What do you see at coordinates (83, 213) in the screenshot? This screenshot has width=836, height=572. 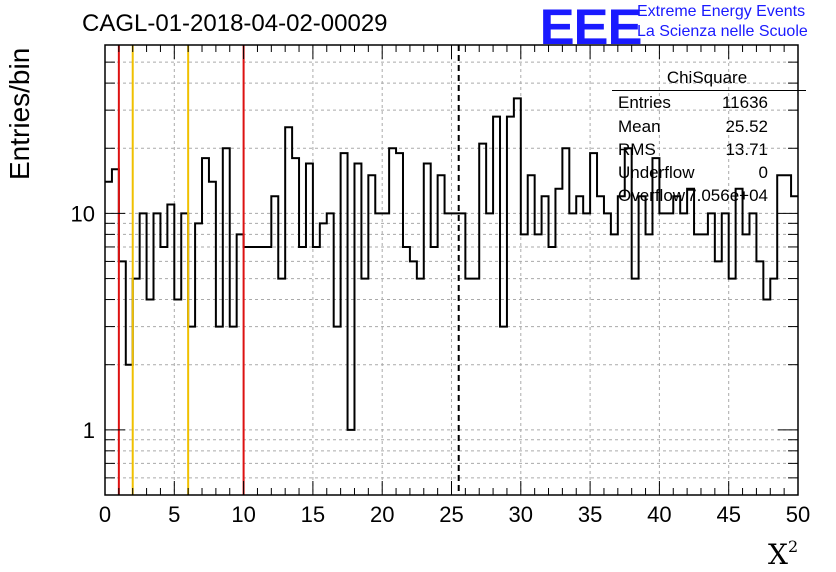 I see `y-tick-label: 10` at bounding box center [83, 213].